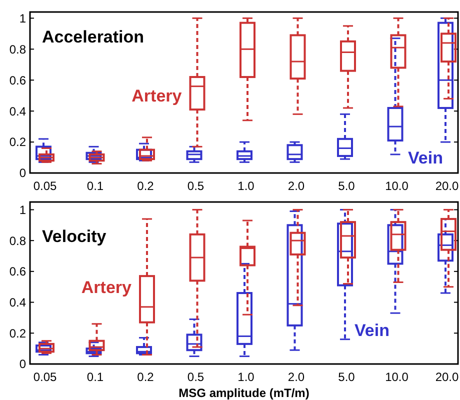  I want to click on text: Velocity, so click(74, 236).